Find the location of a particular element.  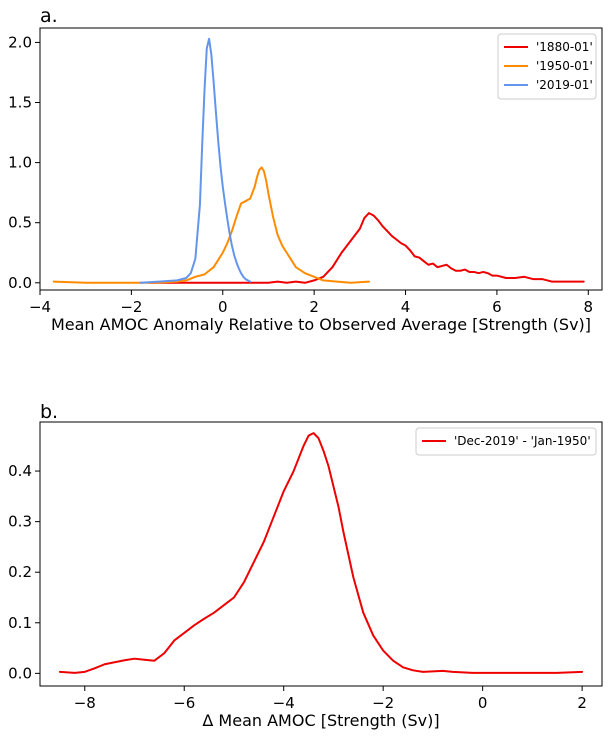

panel-b-x-tick-label: −2 is located at coordinates (383, 703).